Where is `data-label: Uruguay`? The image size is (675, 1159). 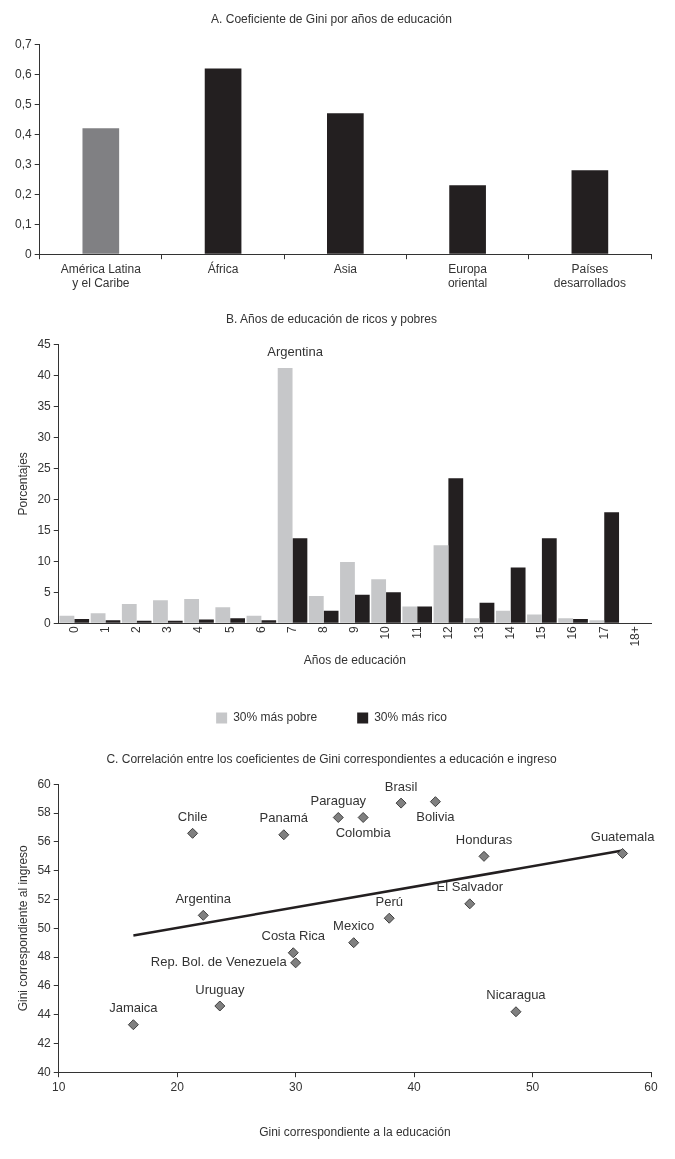
data-label: Uruguay is located at coordinates (220, 989).